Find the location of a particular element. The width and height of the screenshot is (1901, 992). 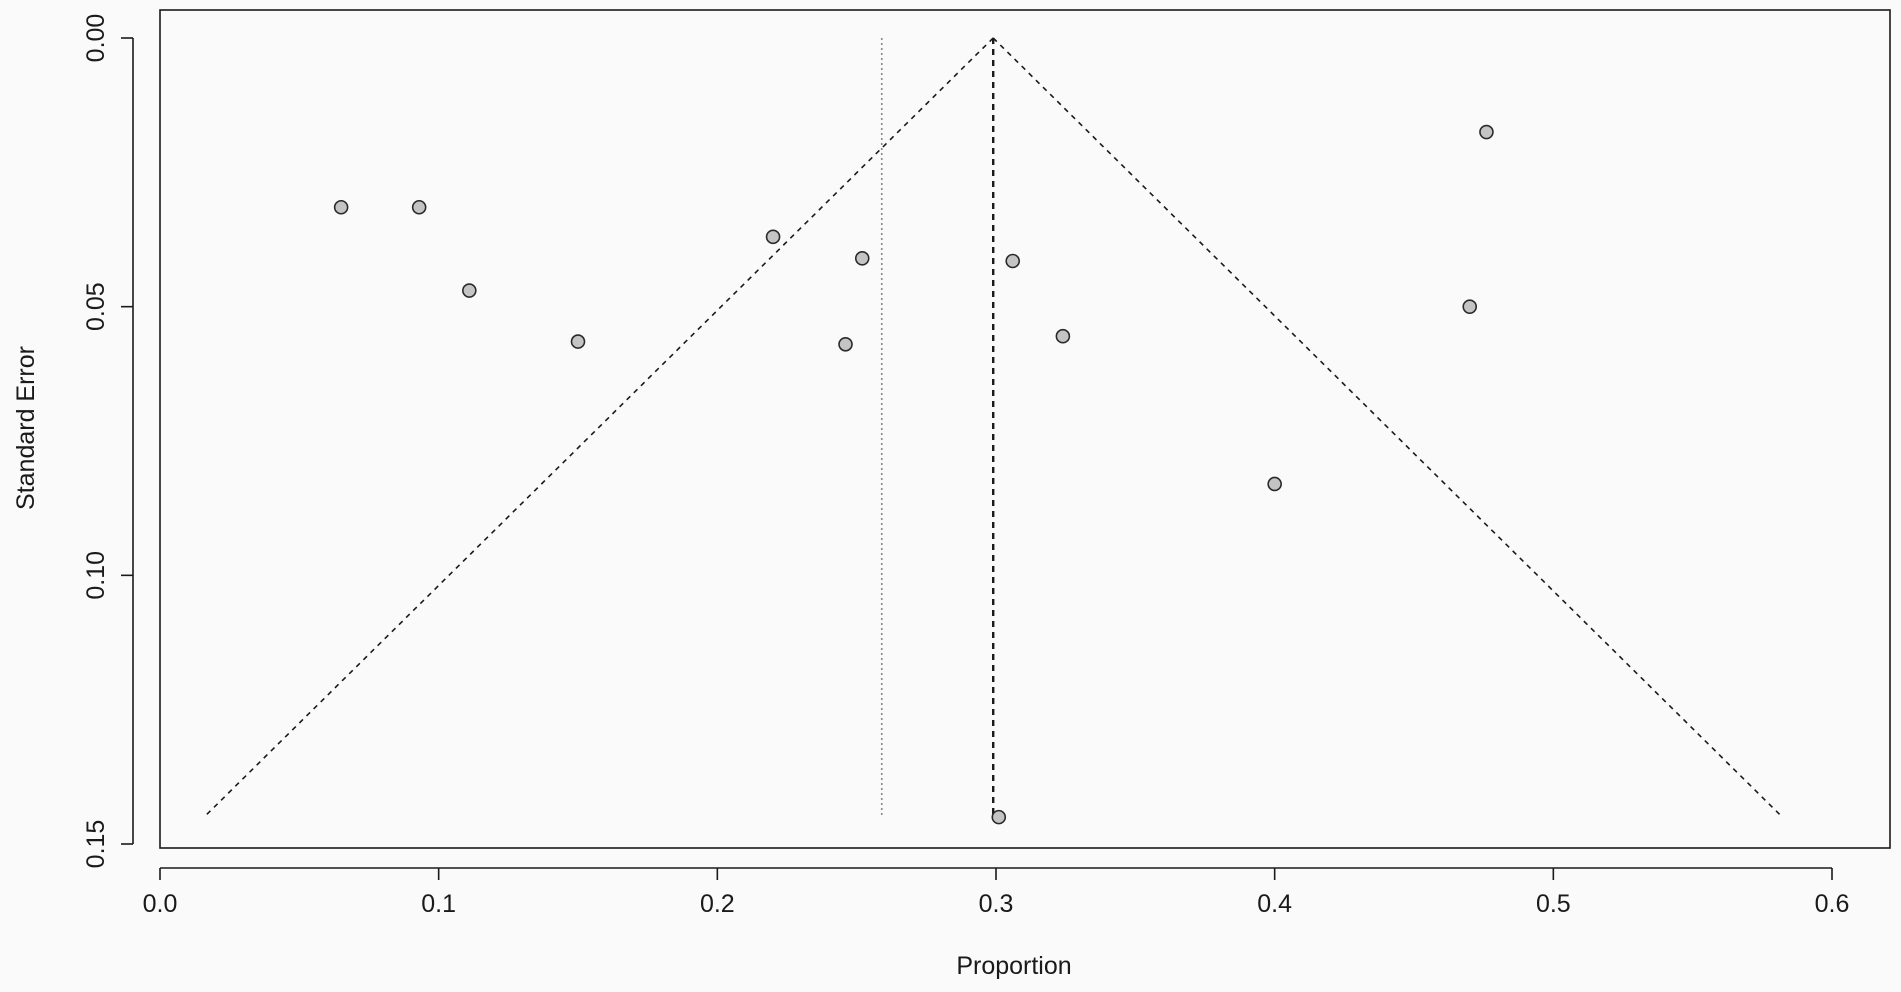

x-axis-label: Proportion is located at coordinates (1013, 966).